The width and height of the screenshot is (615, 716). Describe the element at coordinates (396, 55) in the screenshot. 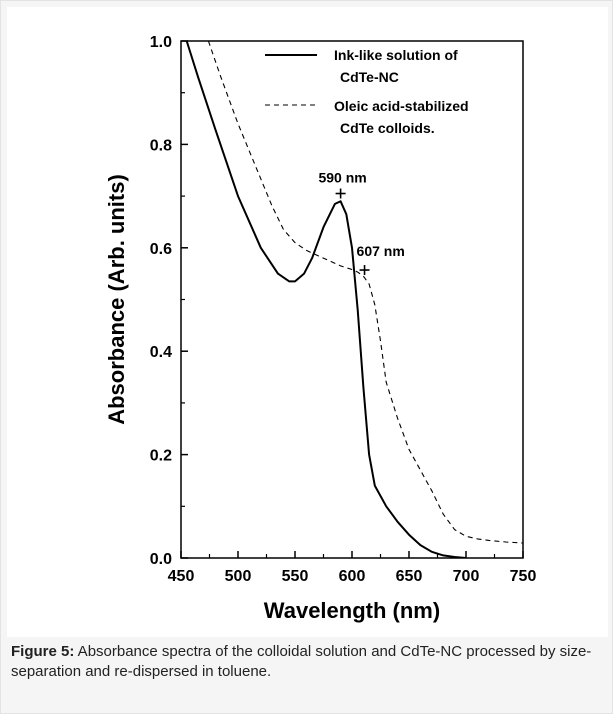

I see `legend-label: Ink-like solution of` at that location.